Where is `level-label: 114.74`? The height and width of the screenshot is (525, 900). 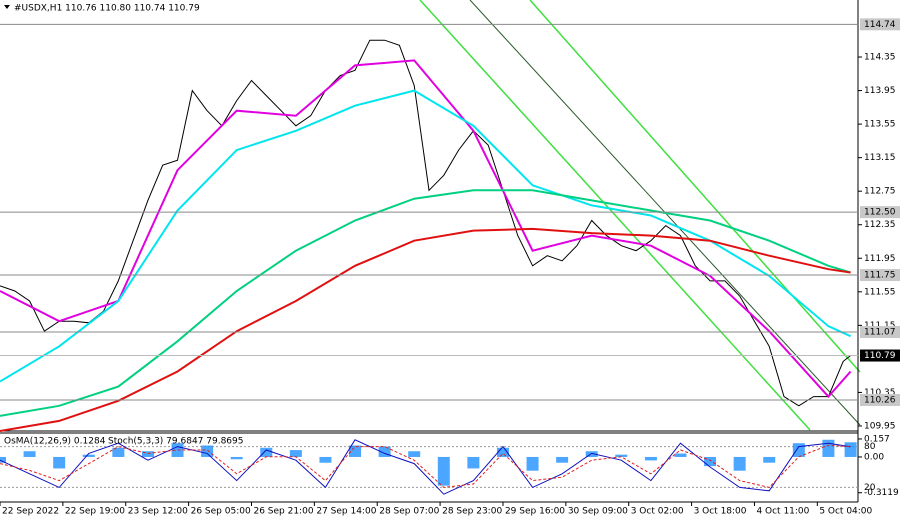 level-label: 114.74 is located at coordinates (880, 25).